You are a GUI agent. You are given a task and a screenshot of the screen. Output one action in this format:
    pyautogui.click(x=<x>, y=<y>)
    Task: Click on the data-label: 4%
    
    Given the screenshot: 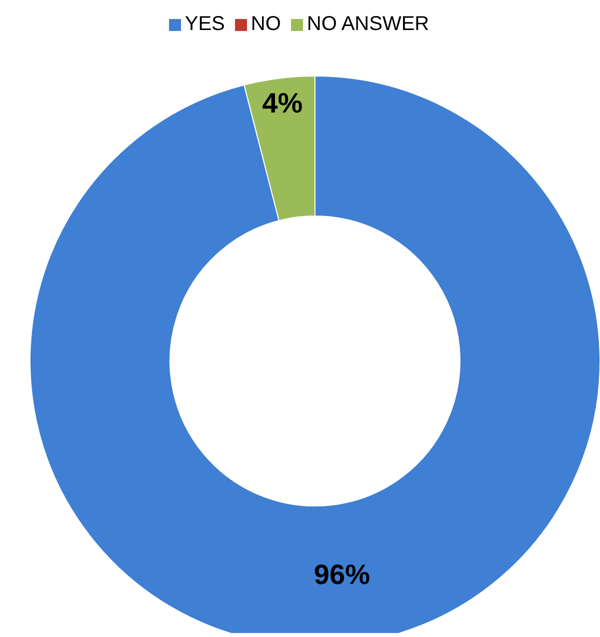 What is the action you would take?
    pyautogui.click(x=282, y=103)
    